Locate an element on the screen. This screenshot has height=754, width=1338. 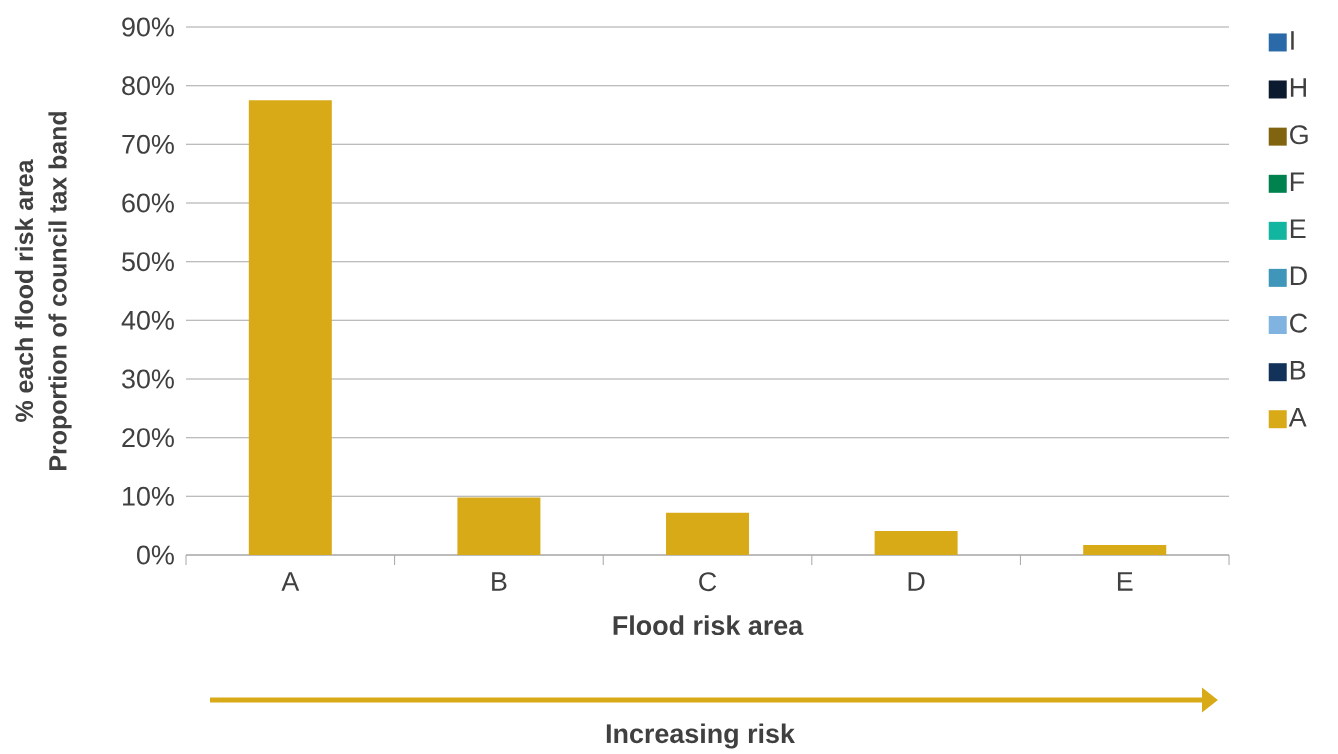
y-tick-label: 40% is located at coordinates (147, 320).